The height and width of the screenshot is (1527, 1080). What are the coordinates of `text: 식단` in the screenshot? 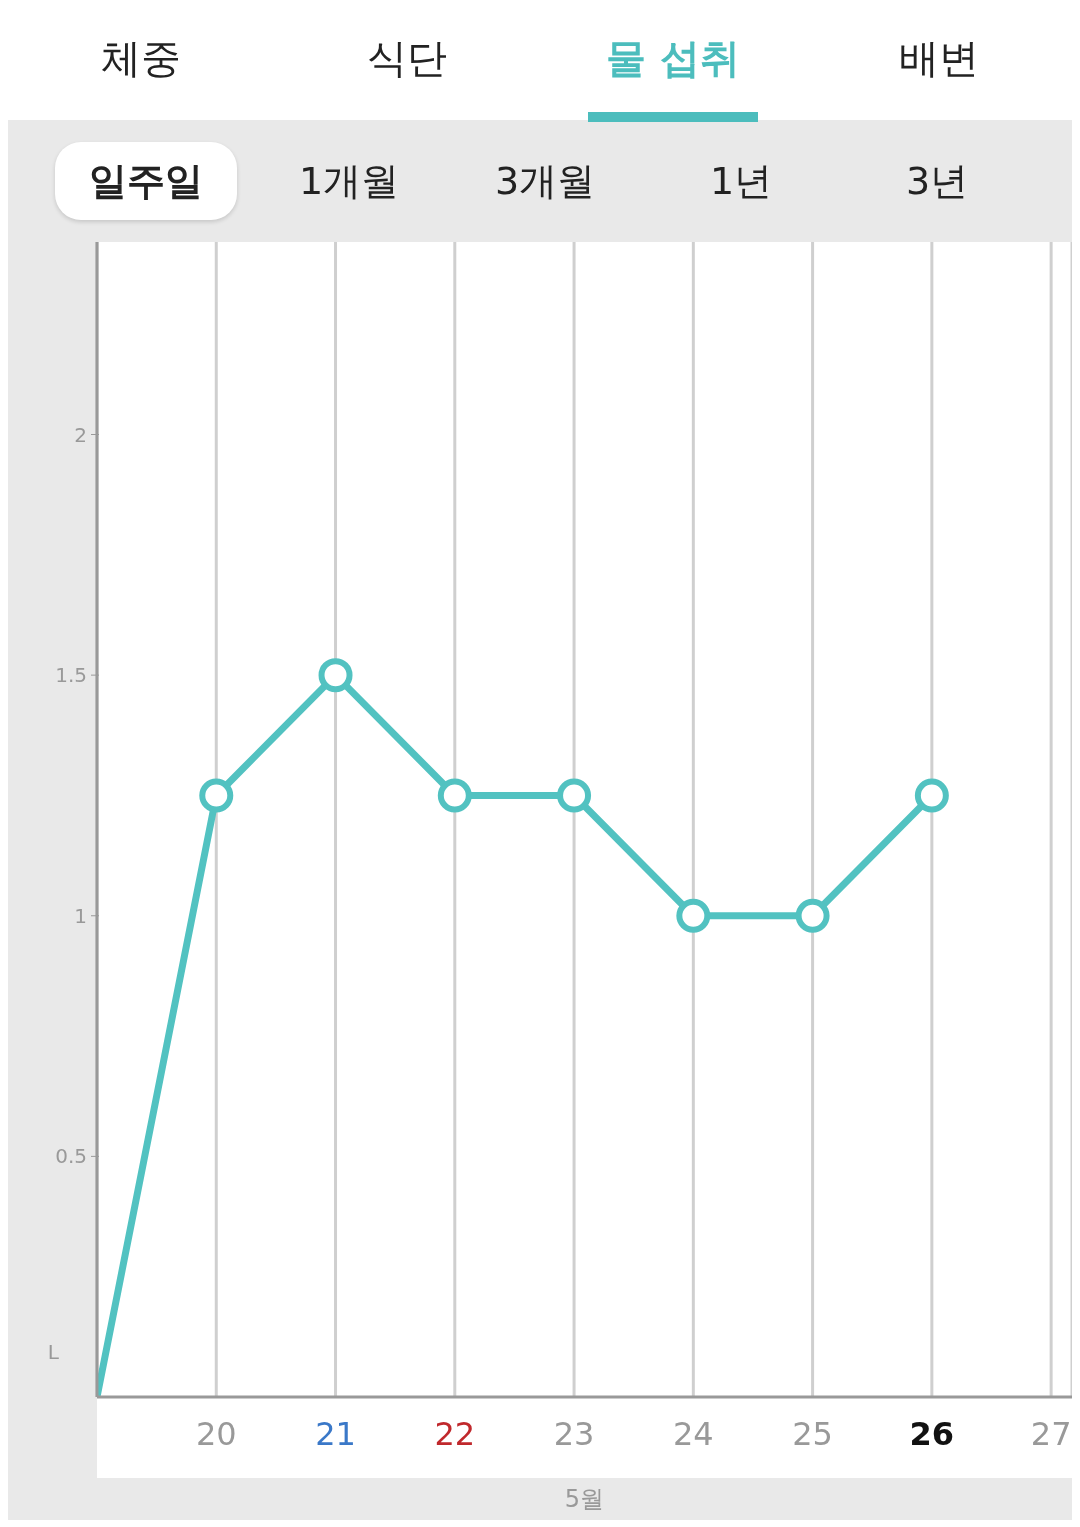 It's located at (407, 58).